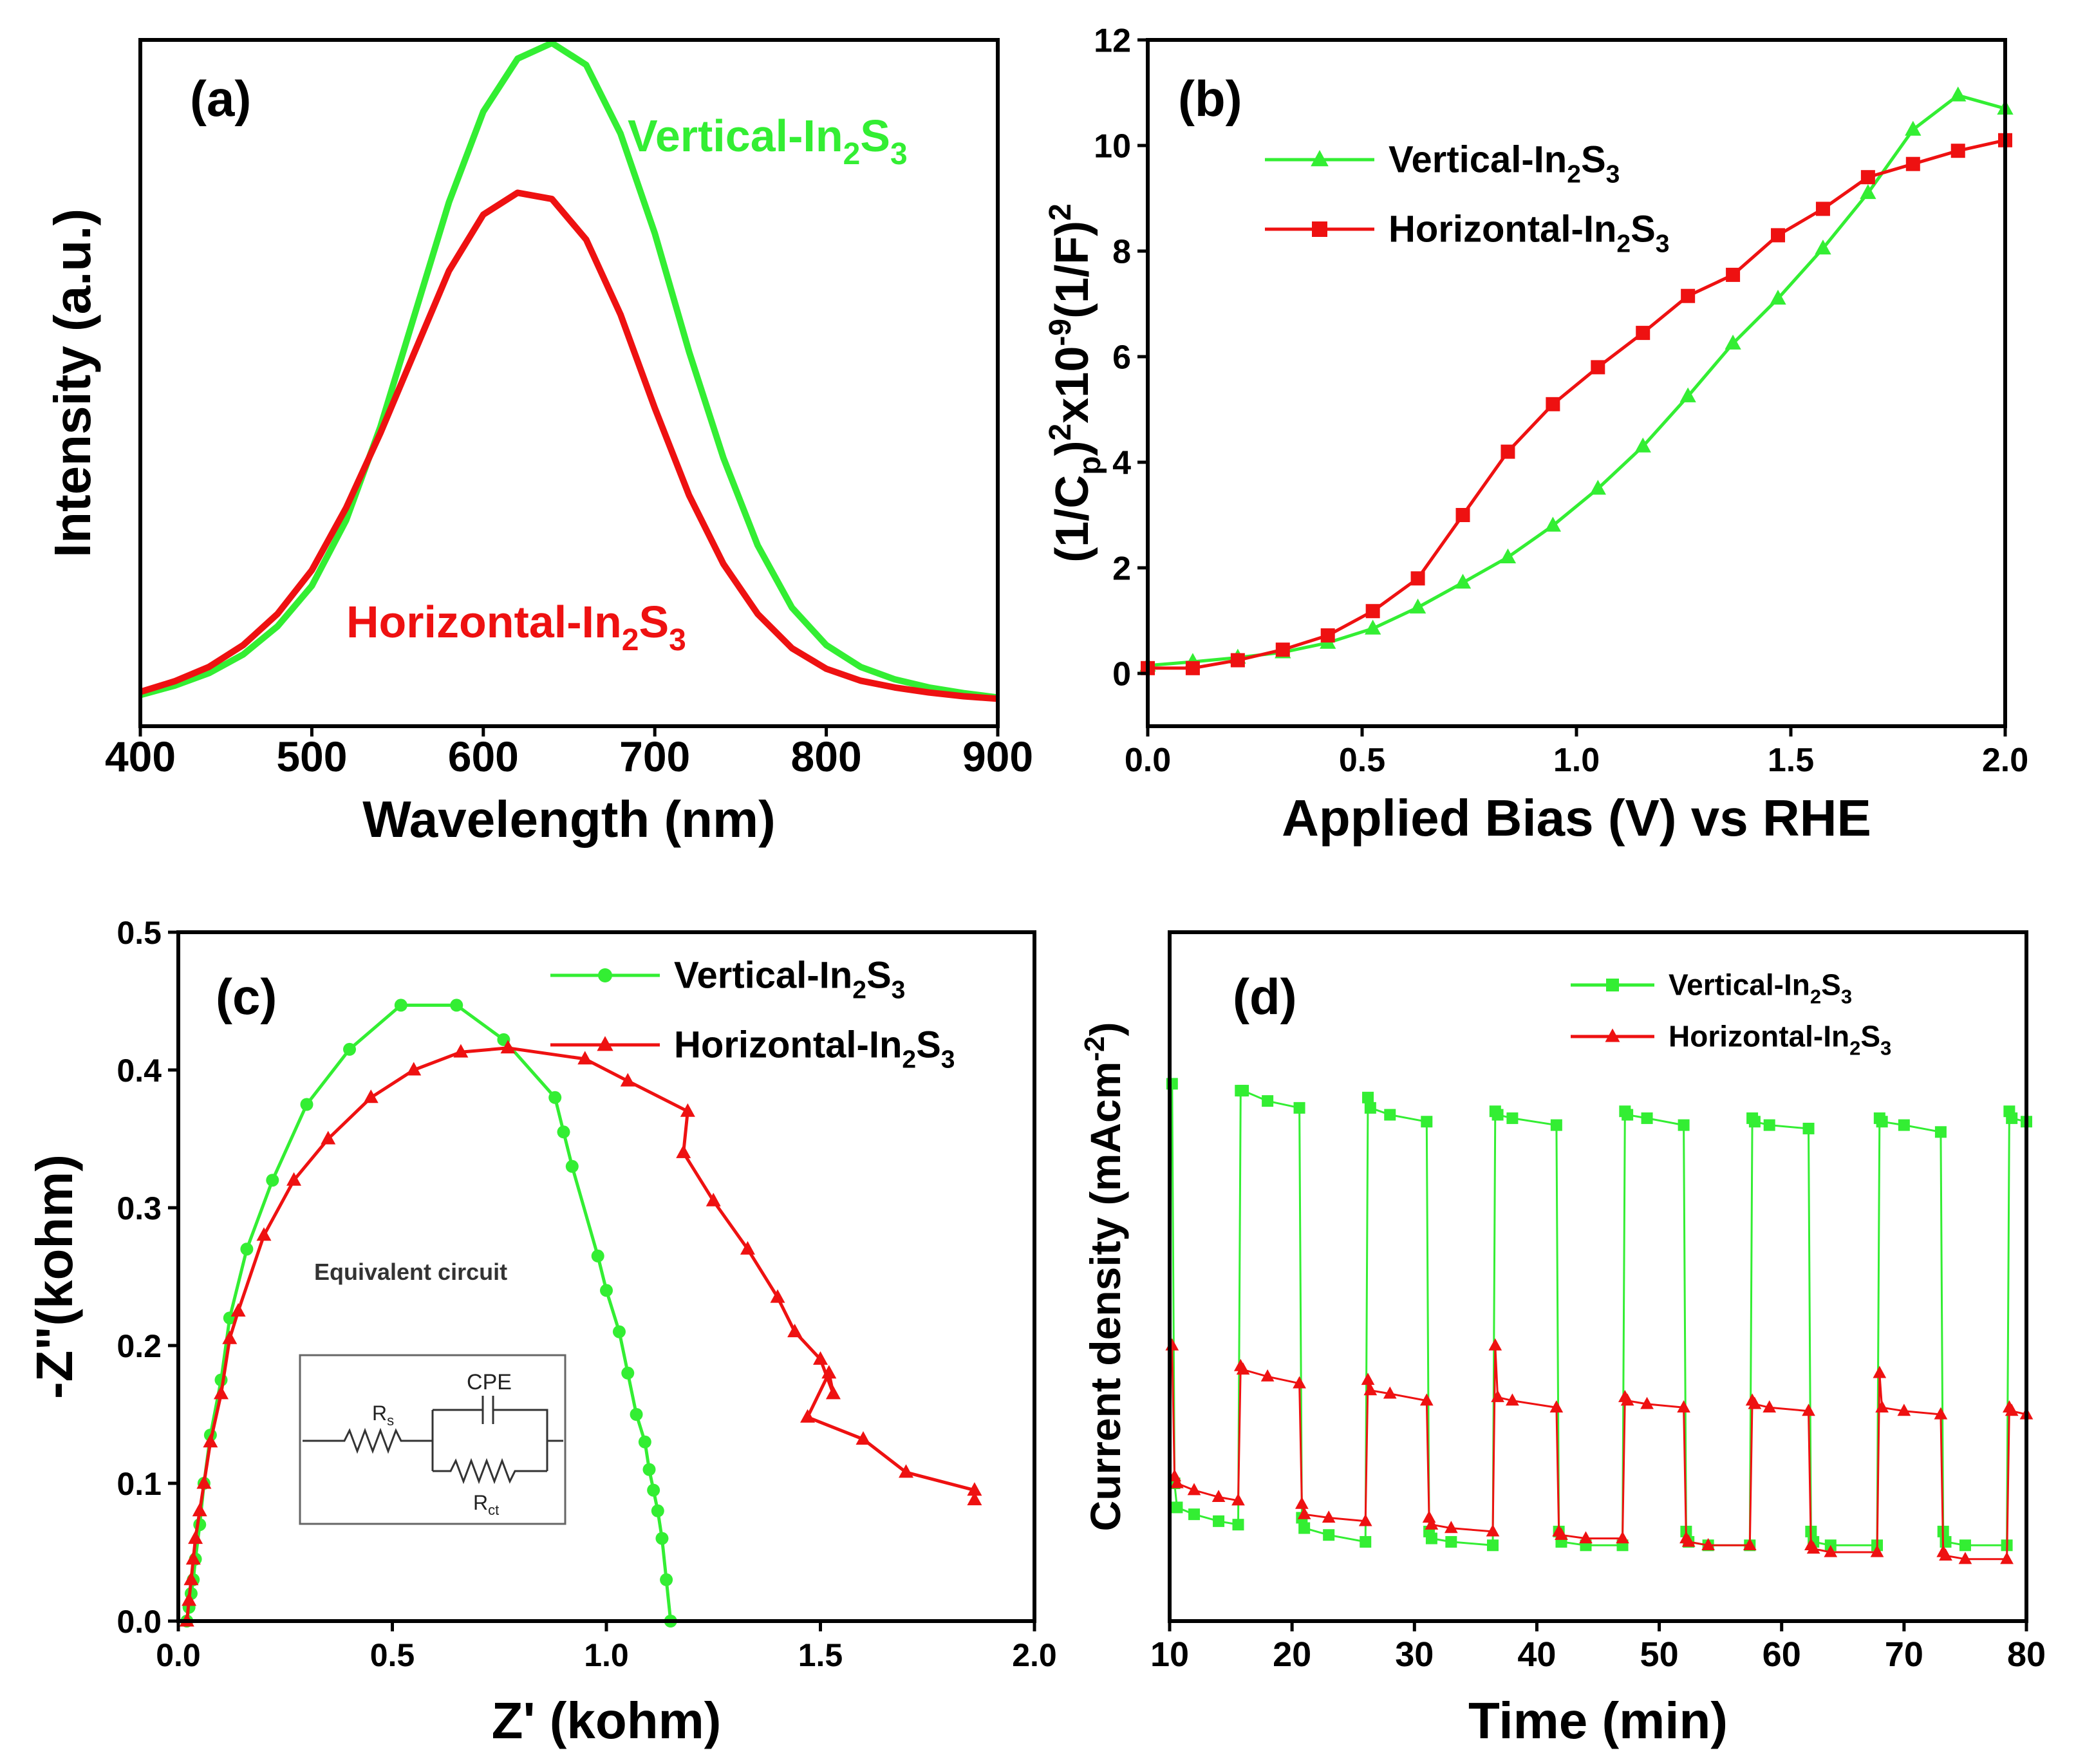 Image resolution: width=2076 pixels, height=1764 pixels. I want to click on panel-c-legend-label-horizontal-base: Horizontal-In, so click(788, 1045).